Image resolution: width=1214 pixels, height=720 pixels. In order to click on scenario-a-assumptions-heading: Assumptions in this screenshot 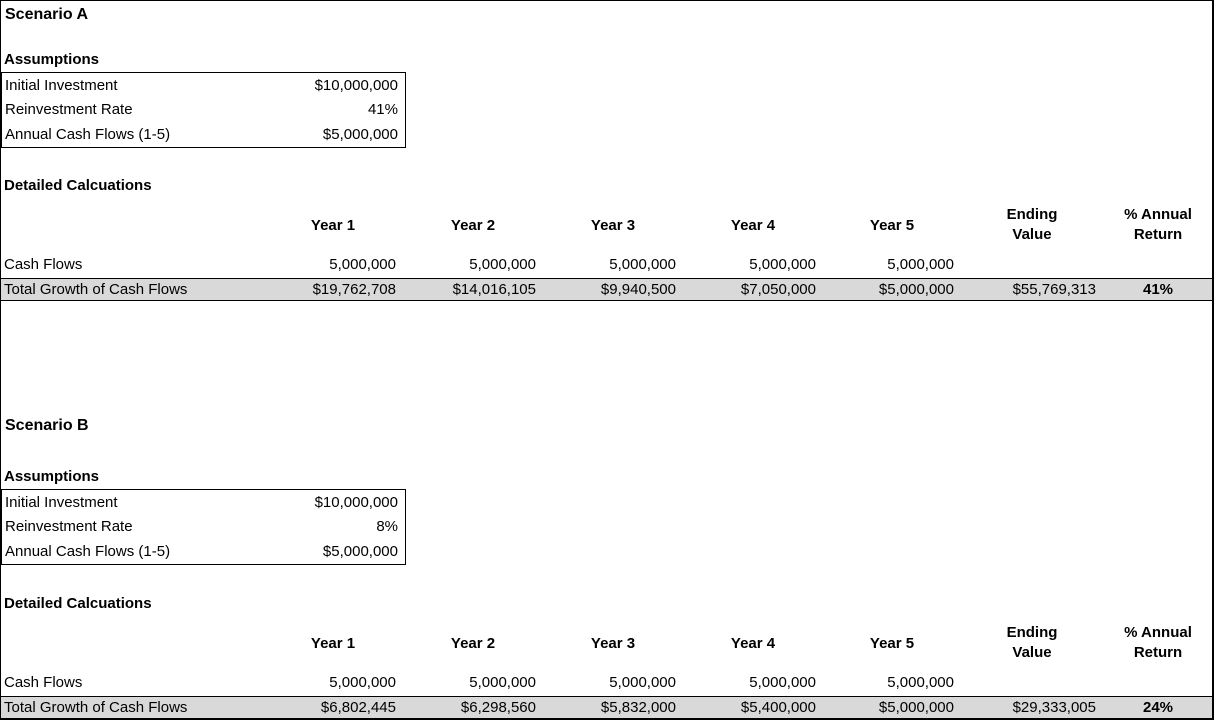, I will do `click(52, 59)`.